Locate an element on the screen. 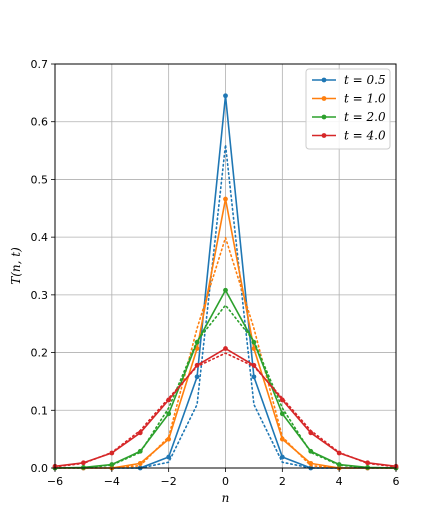 The image size is (440, 526). legend-label: t = 1.0 is located at coordinates (365, 99).